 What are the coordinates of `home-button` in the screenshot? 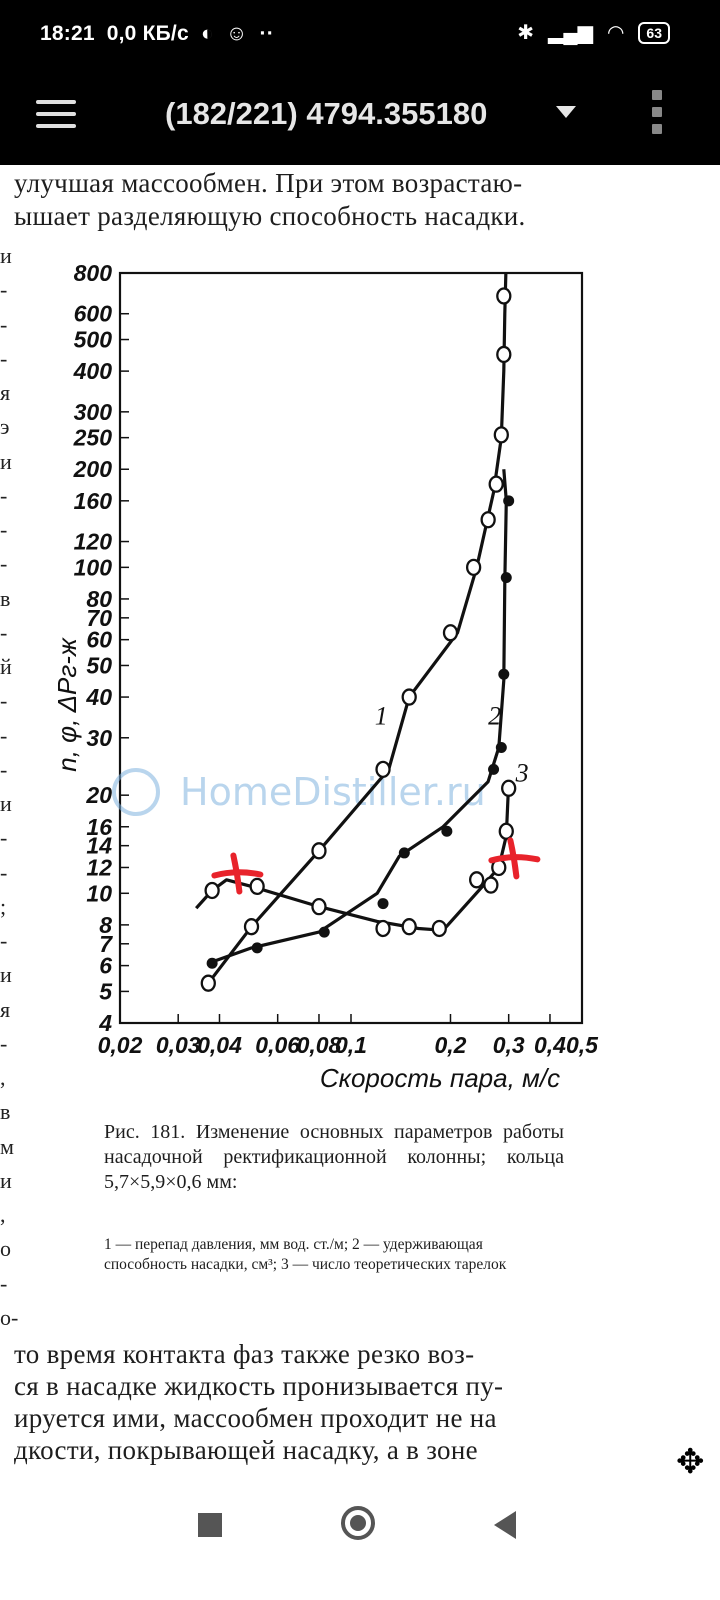 It's located at (358, 1523).